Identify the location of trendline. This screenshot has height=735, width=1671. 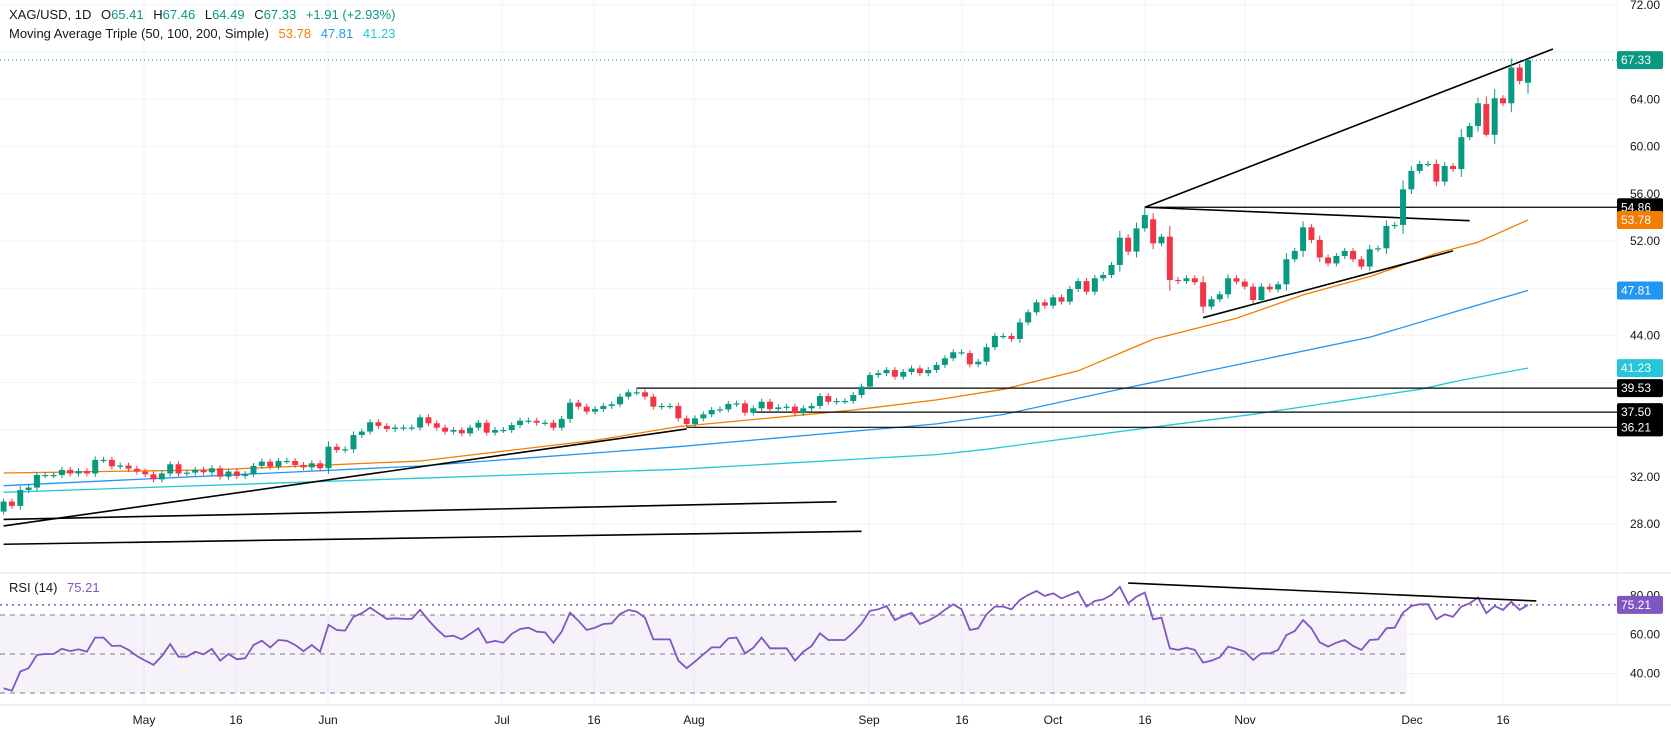
(1307, 214).